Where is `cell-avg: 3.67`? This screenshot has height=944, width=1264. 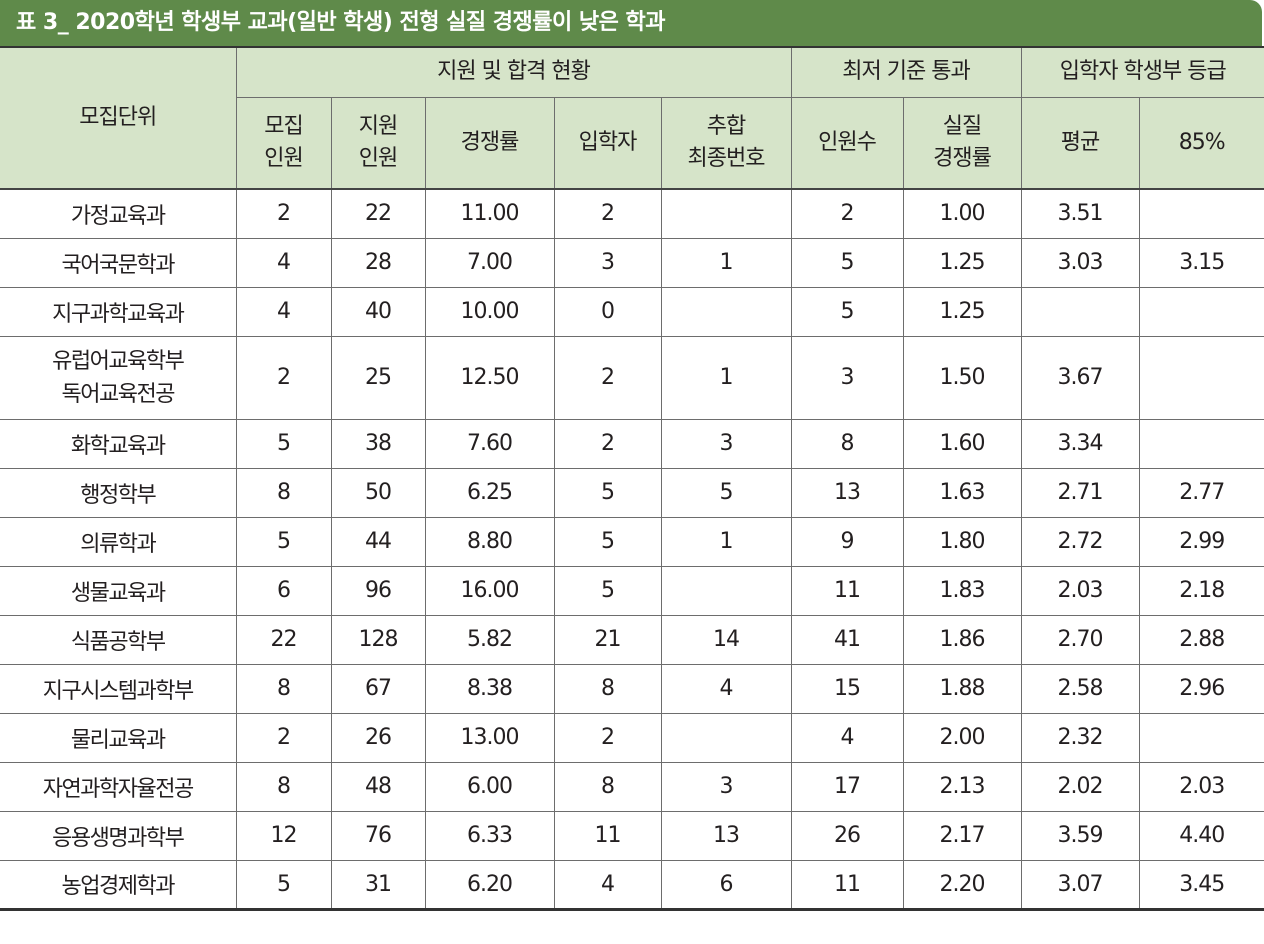 cell-avg: 3.67 is located at coordinates (1080, 377).